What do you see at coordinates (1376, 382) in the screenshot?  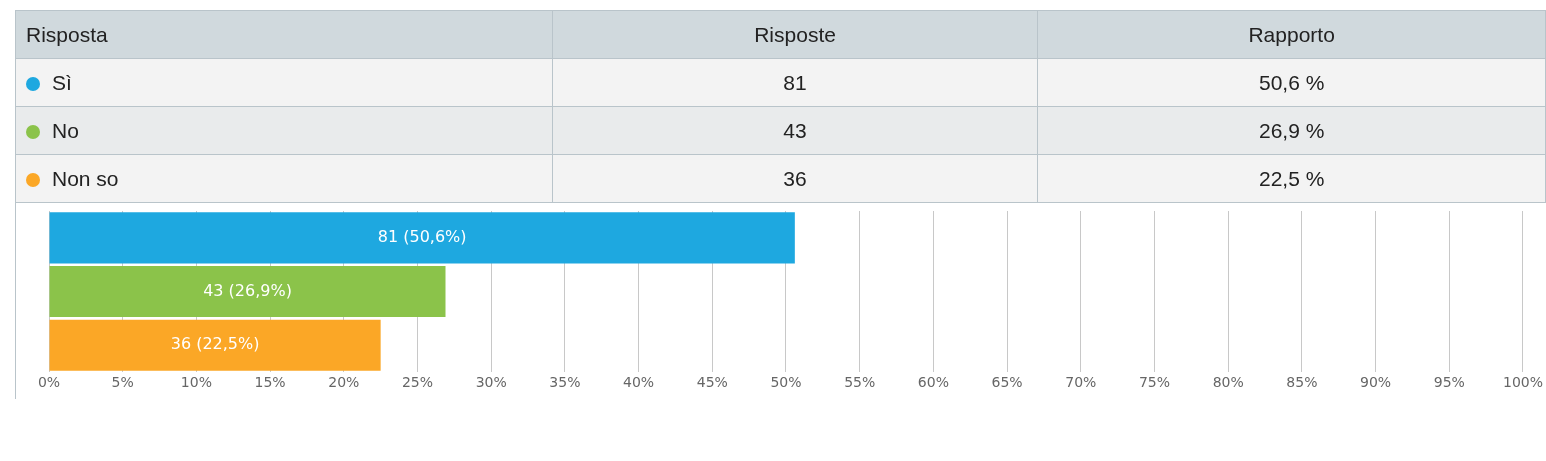 I see `x-tick-label: 90%` at bounding box center [1376, 382].